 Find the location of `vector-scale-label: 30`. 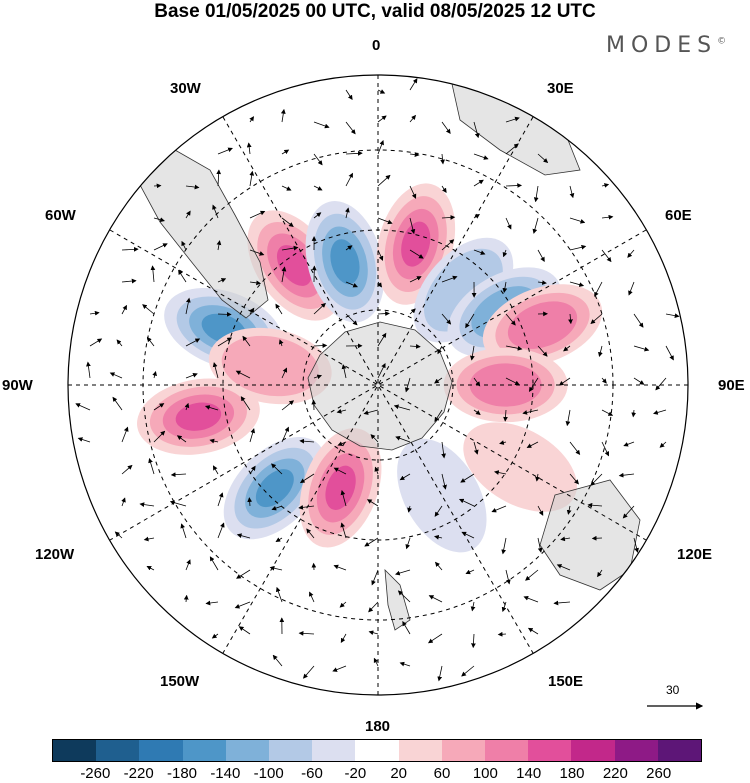

vector-scale-label: 30 is located at coordinates (673, 690).